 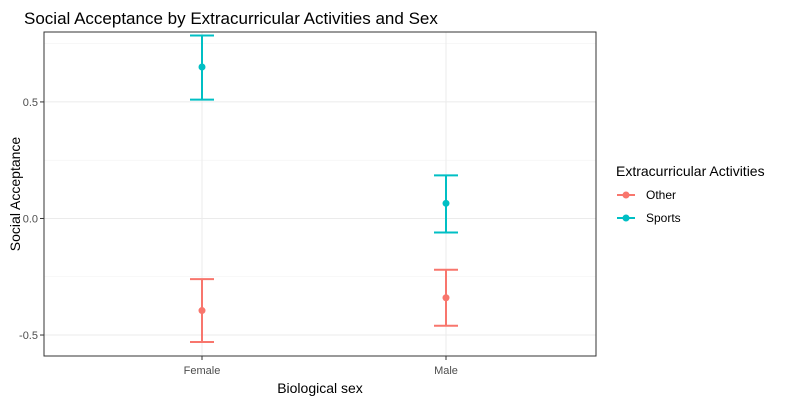 I want to click on x-tick-label: Female, so click(x=202, y=371).